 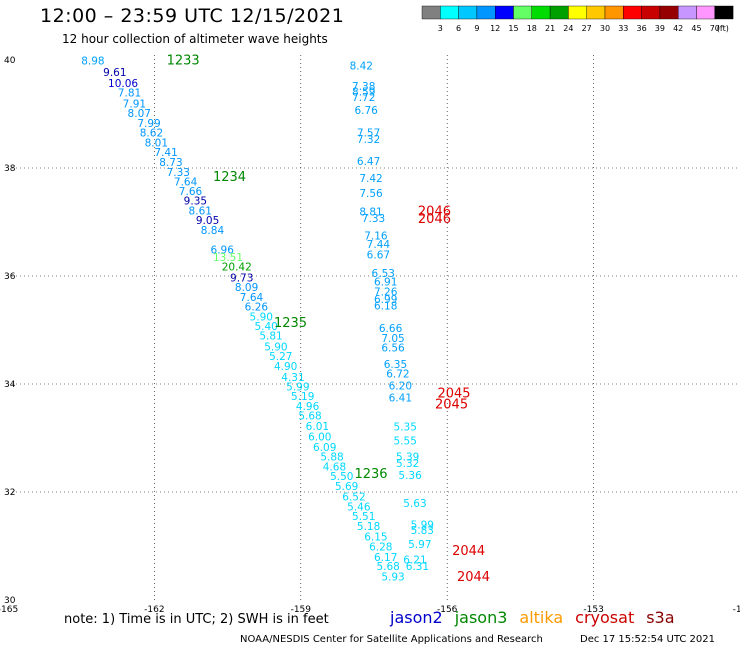 What do you see at coordinates (538, 617) in the screenshot?
I see `satellite-legend: jason2 jason3 altika cryosat s3a` at bounding box center [538, 617].